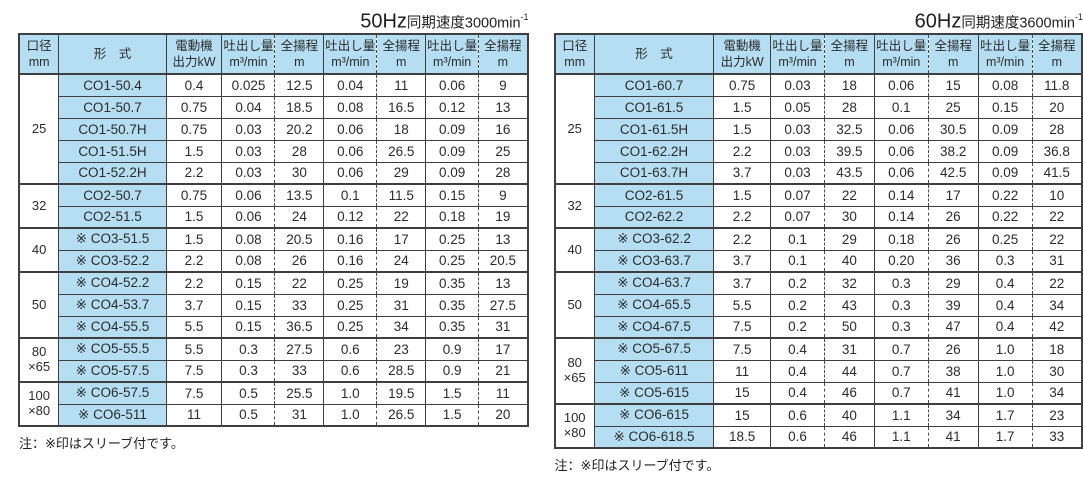  What do you see at coordinates (350, 283) in the screenshot?
I see `discharge-cell: 0.25` at bounding box center [350, 283].